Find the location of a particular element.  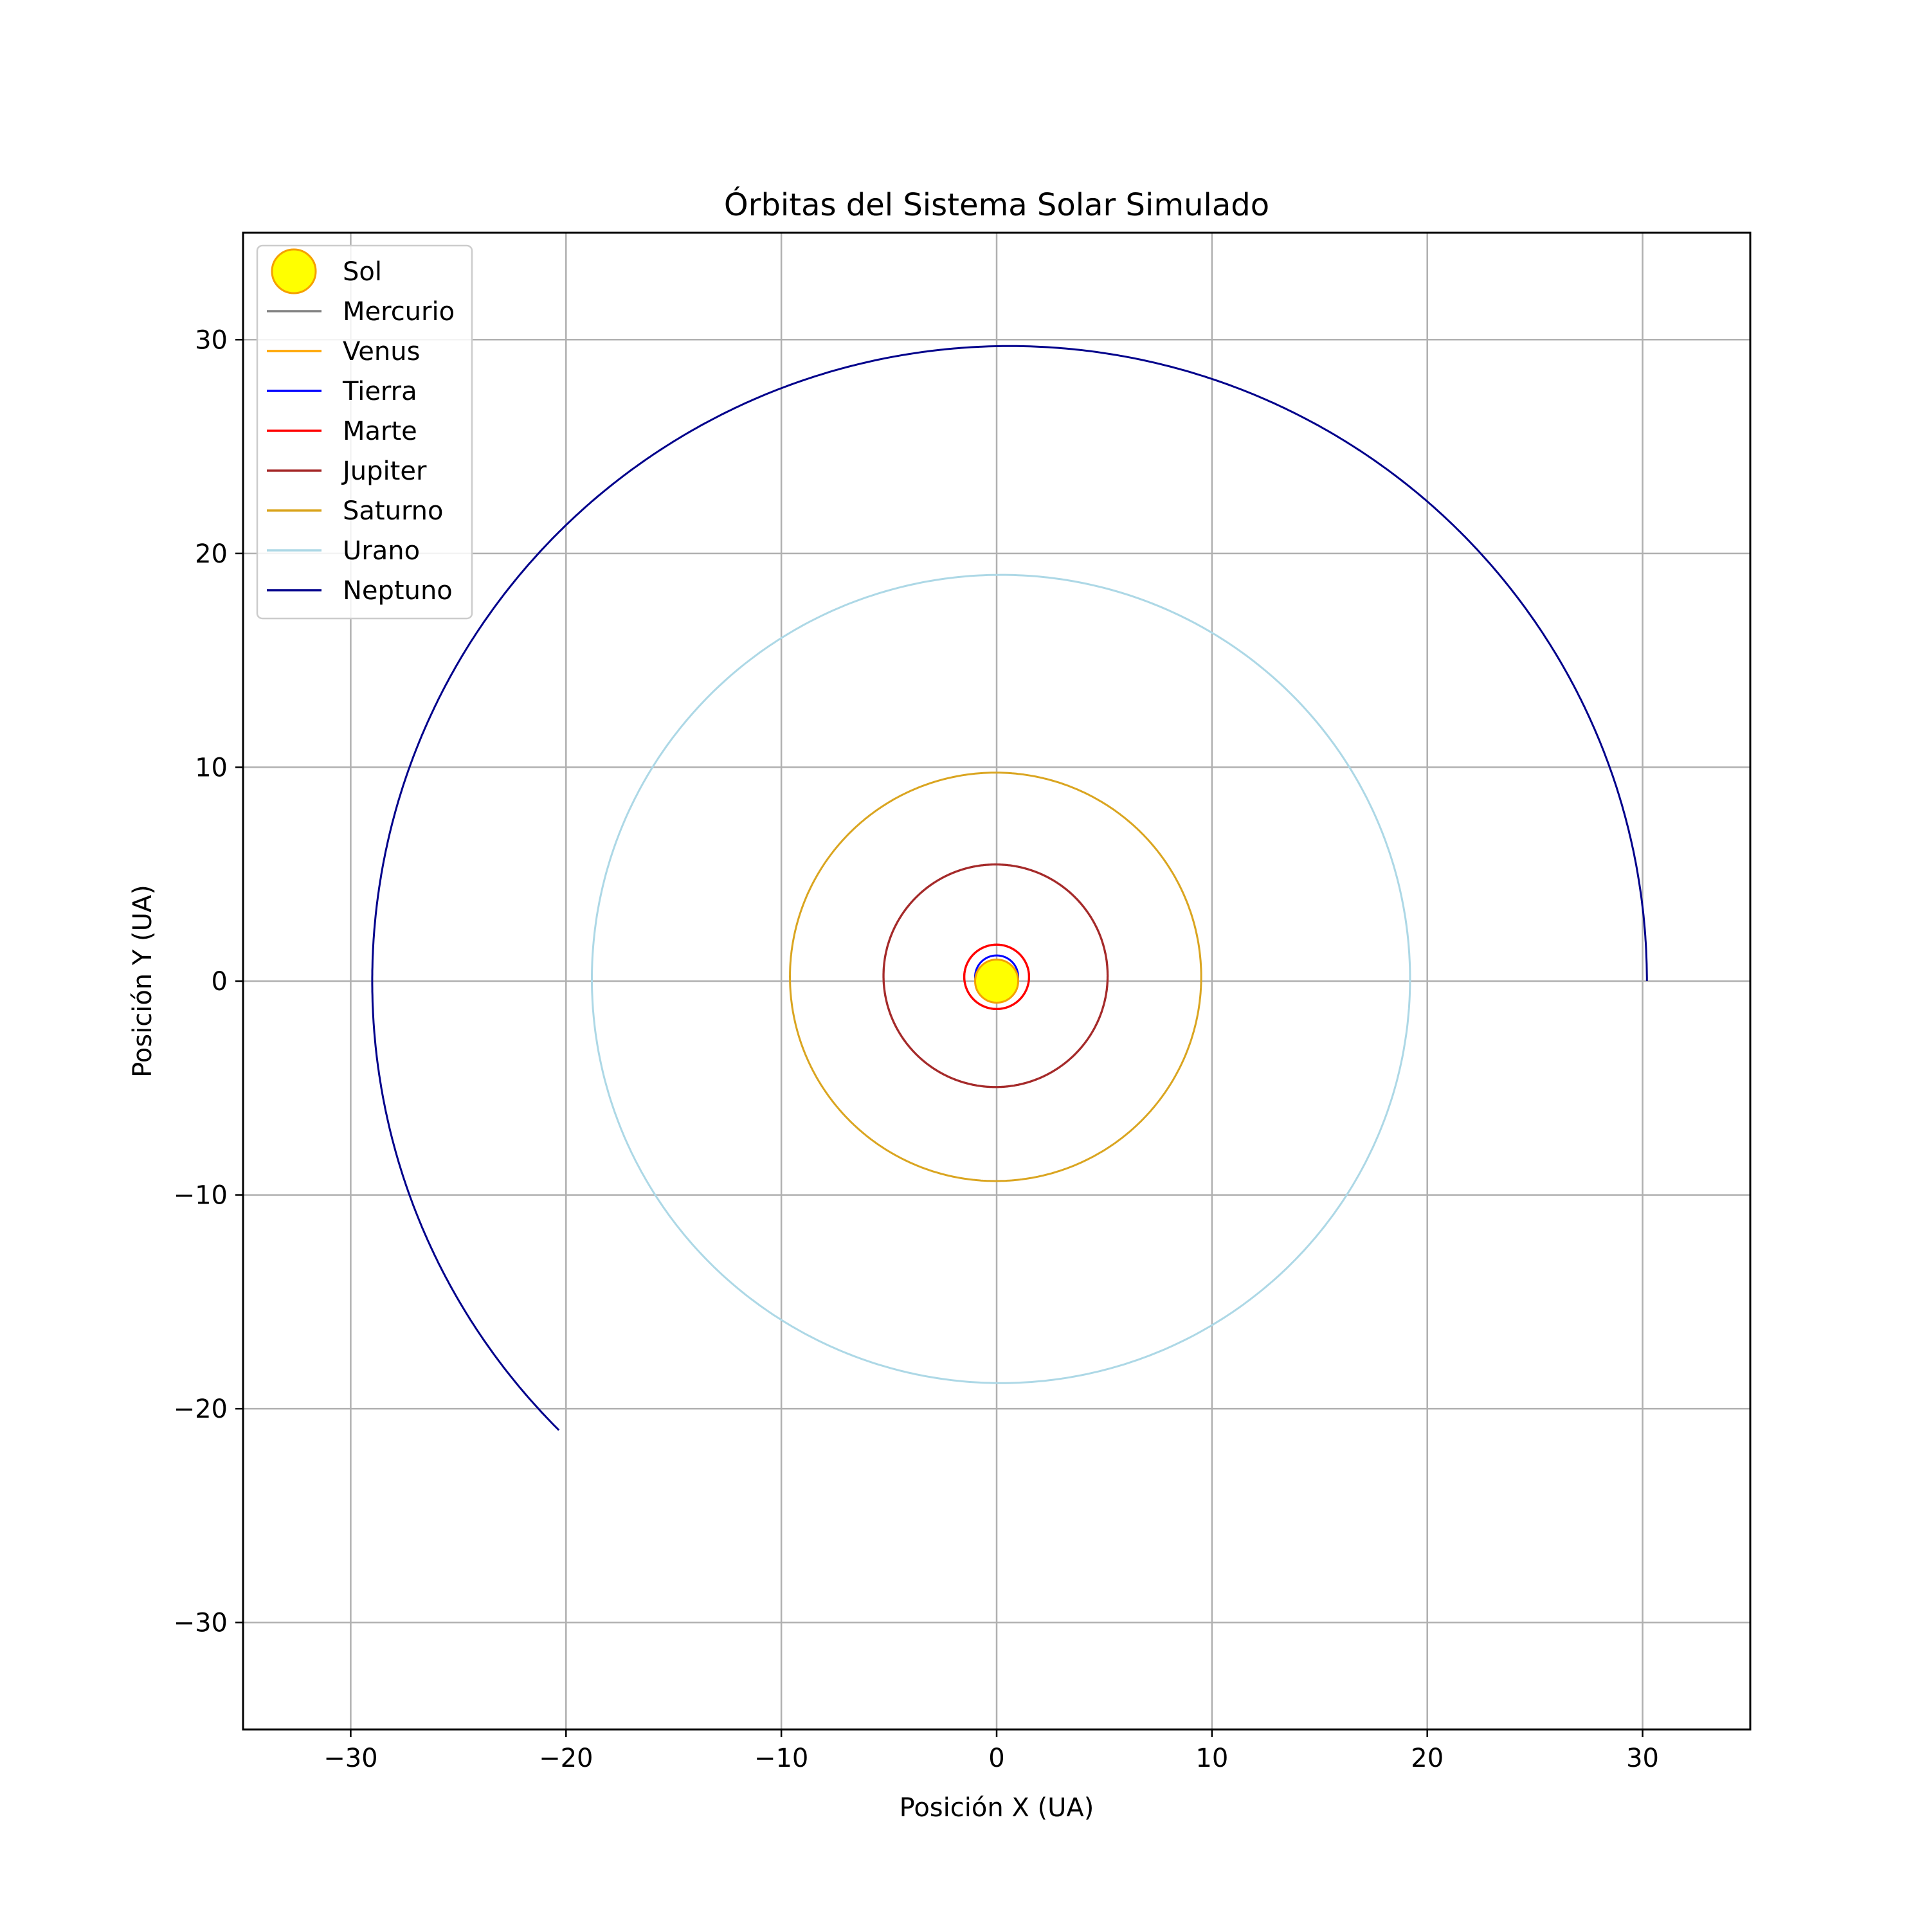

legend-item-sol: Sol is located at coordinates (326, 271).